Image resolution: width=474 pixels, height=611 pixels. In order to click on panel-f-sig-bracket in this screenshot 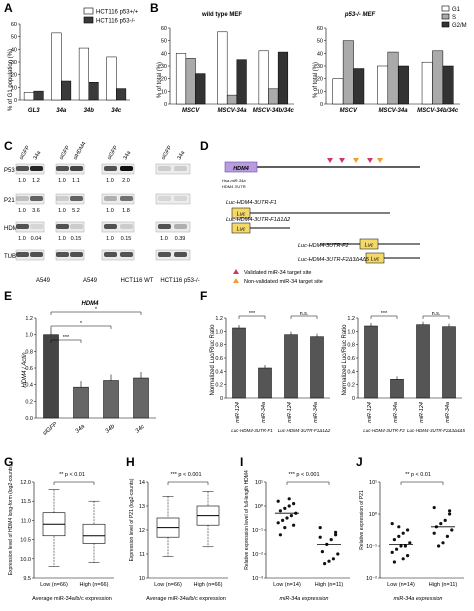, I will do `click(252, 317)`.